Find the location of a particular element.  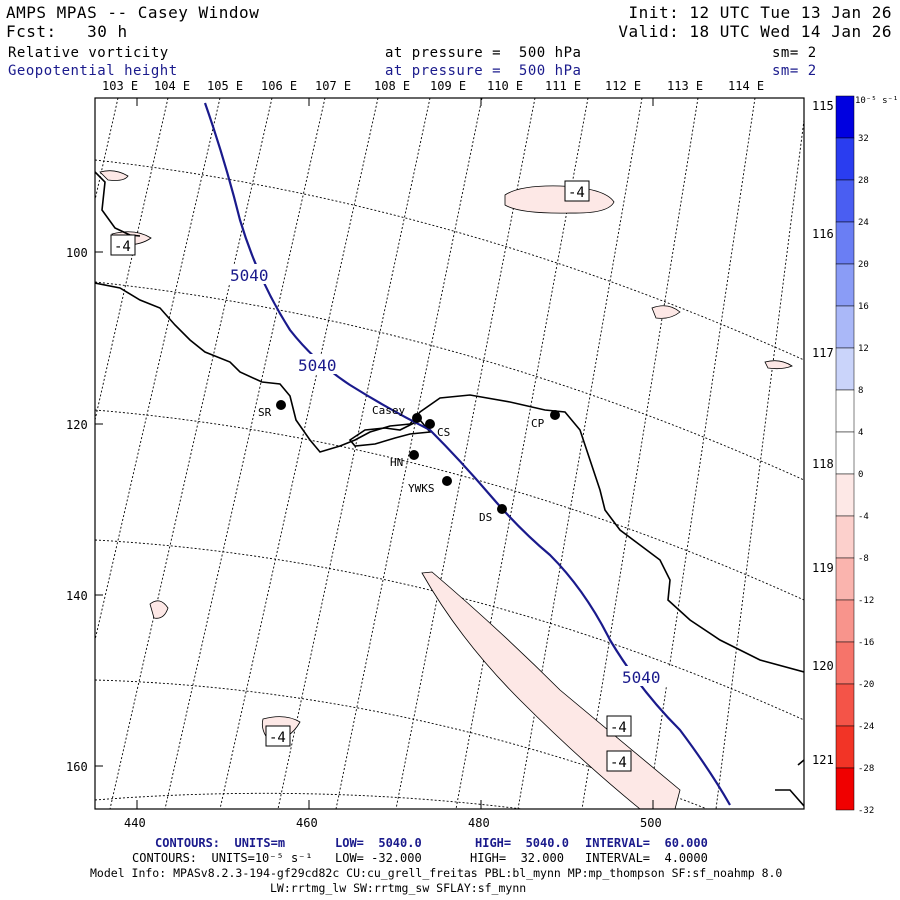

station-label-casey: Casey is located at coordinates (388, 410).